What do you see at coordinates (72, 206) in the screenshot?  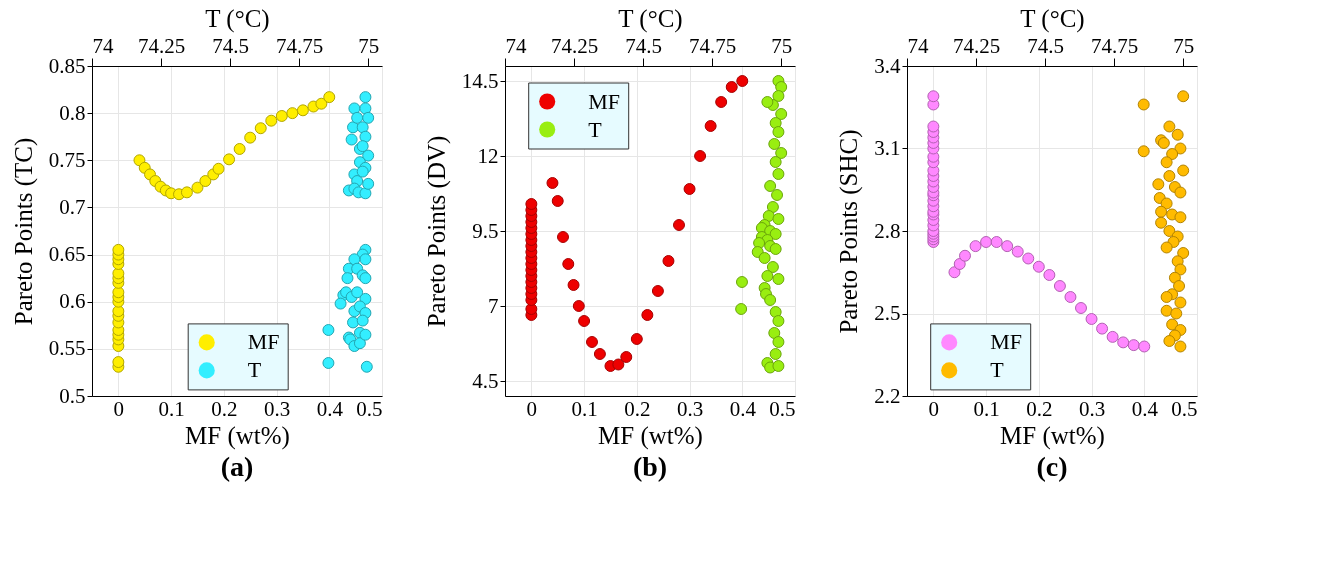 I see `y-tick-label: 0.7` at bounding box center [72, 206].